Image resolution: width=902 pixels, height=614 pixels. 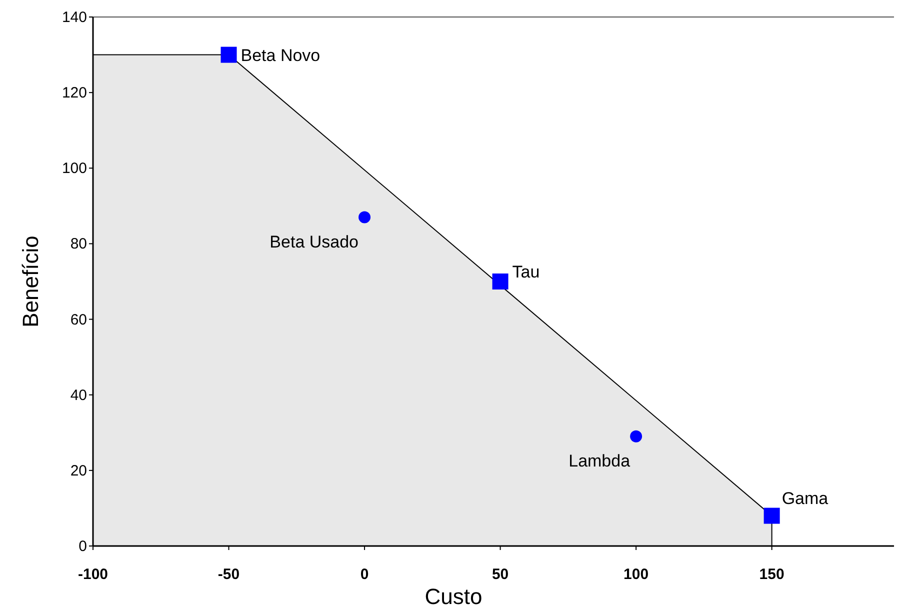 I want to click on series-label: Beta Usado, so click(x=314, y=242).